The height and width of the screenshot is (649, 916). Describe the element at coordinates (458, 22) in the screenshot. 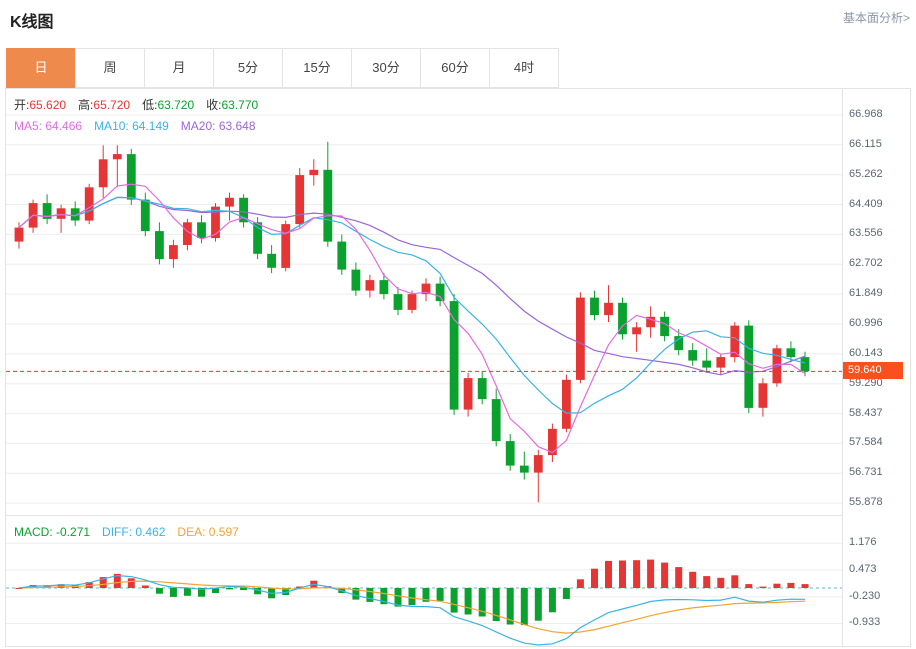

I see `page-header: K线图 基本面分析>` at that location.